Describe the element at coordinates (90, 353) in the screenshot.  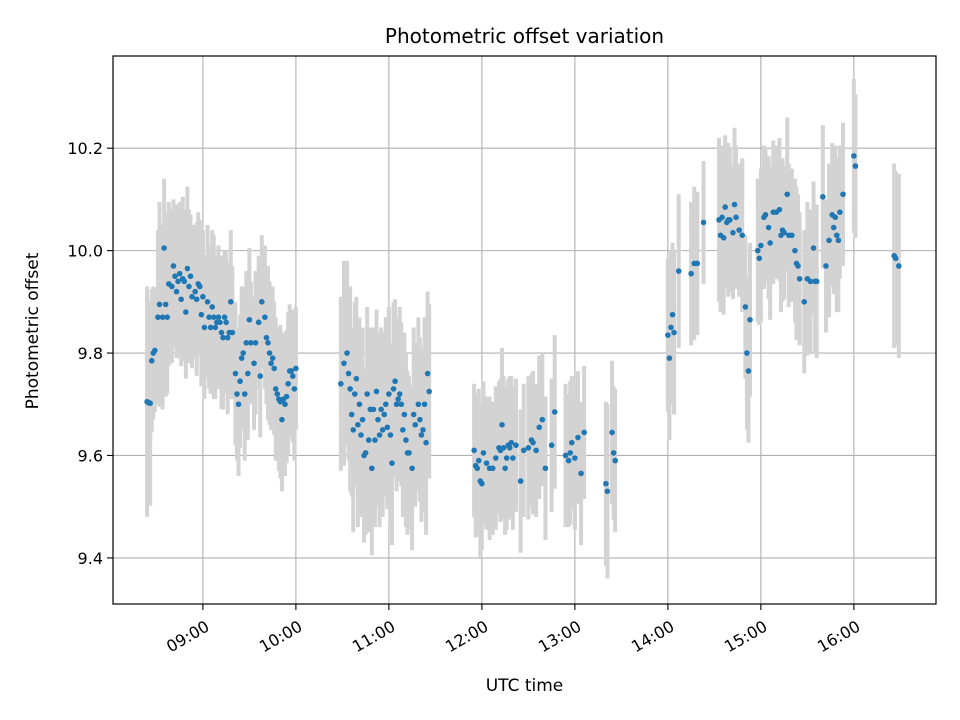
I see `y-tick-label: 9.8` at that location.